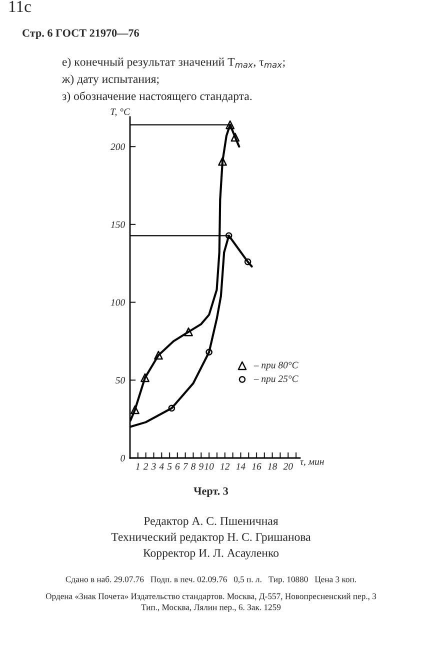 This screenshot has height=645, width=422. What do you see at coordinates (273, 466) in the screenshot?
I see `x-tick-label: 18` at bounding box center [273, 466].